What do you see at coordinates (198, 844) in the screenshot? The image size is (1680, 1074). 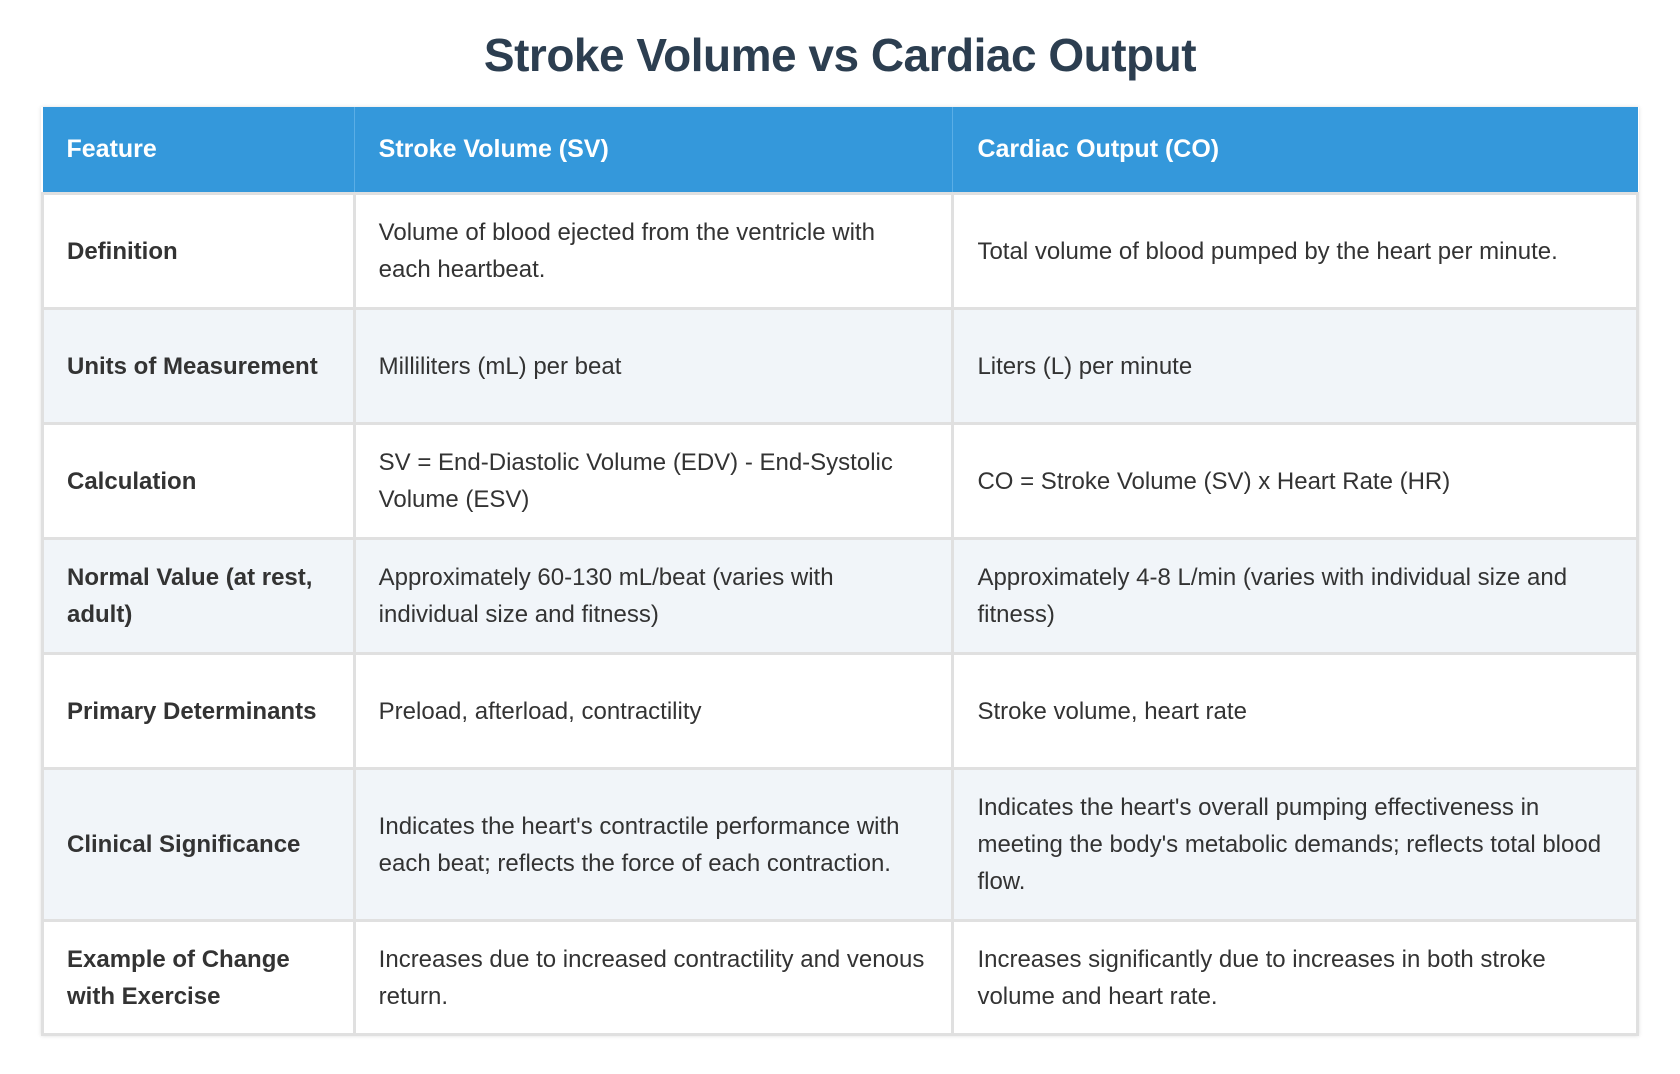 I see `feature-cell: Clinical Significance` at bounding box center [198, 844].